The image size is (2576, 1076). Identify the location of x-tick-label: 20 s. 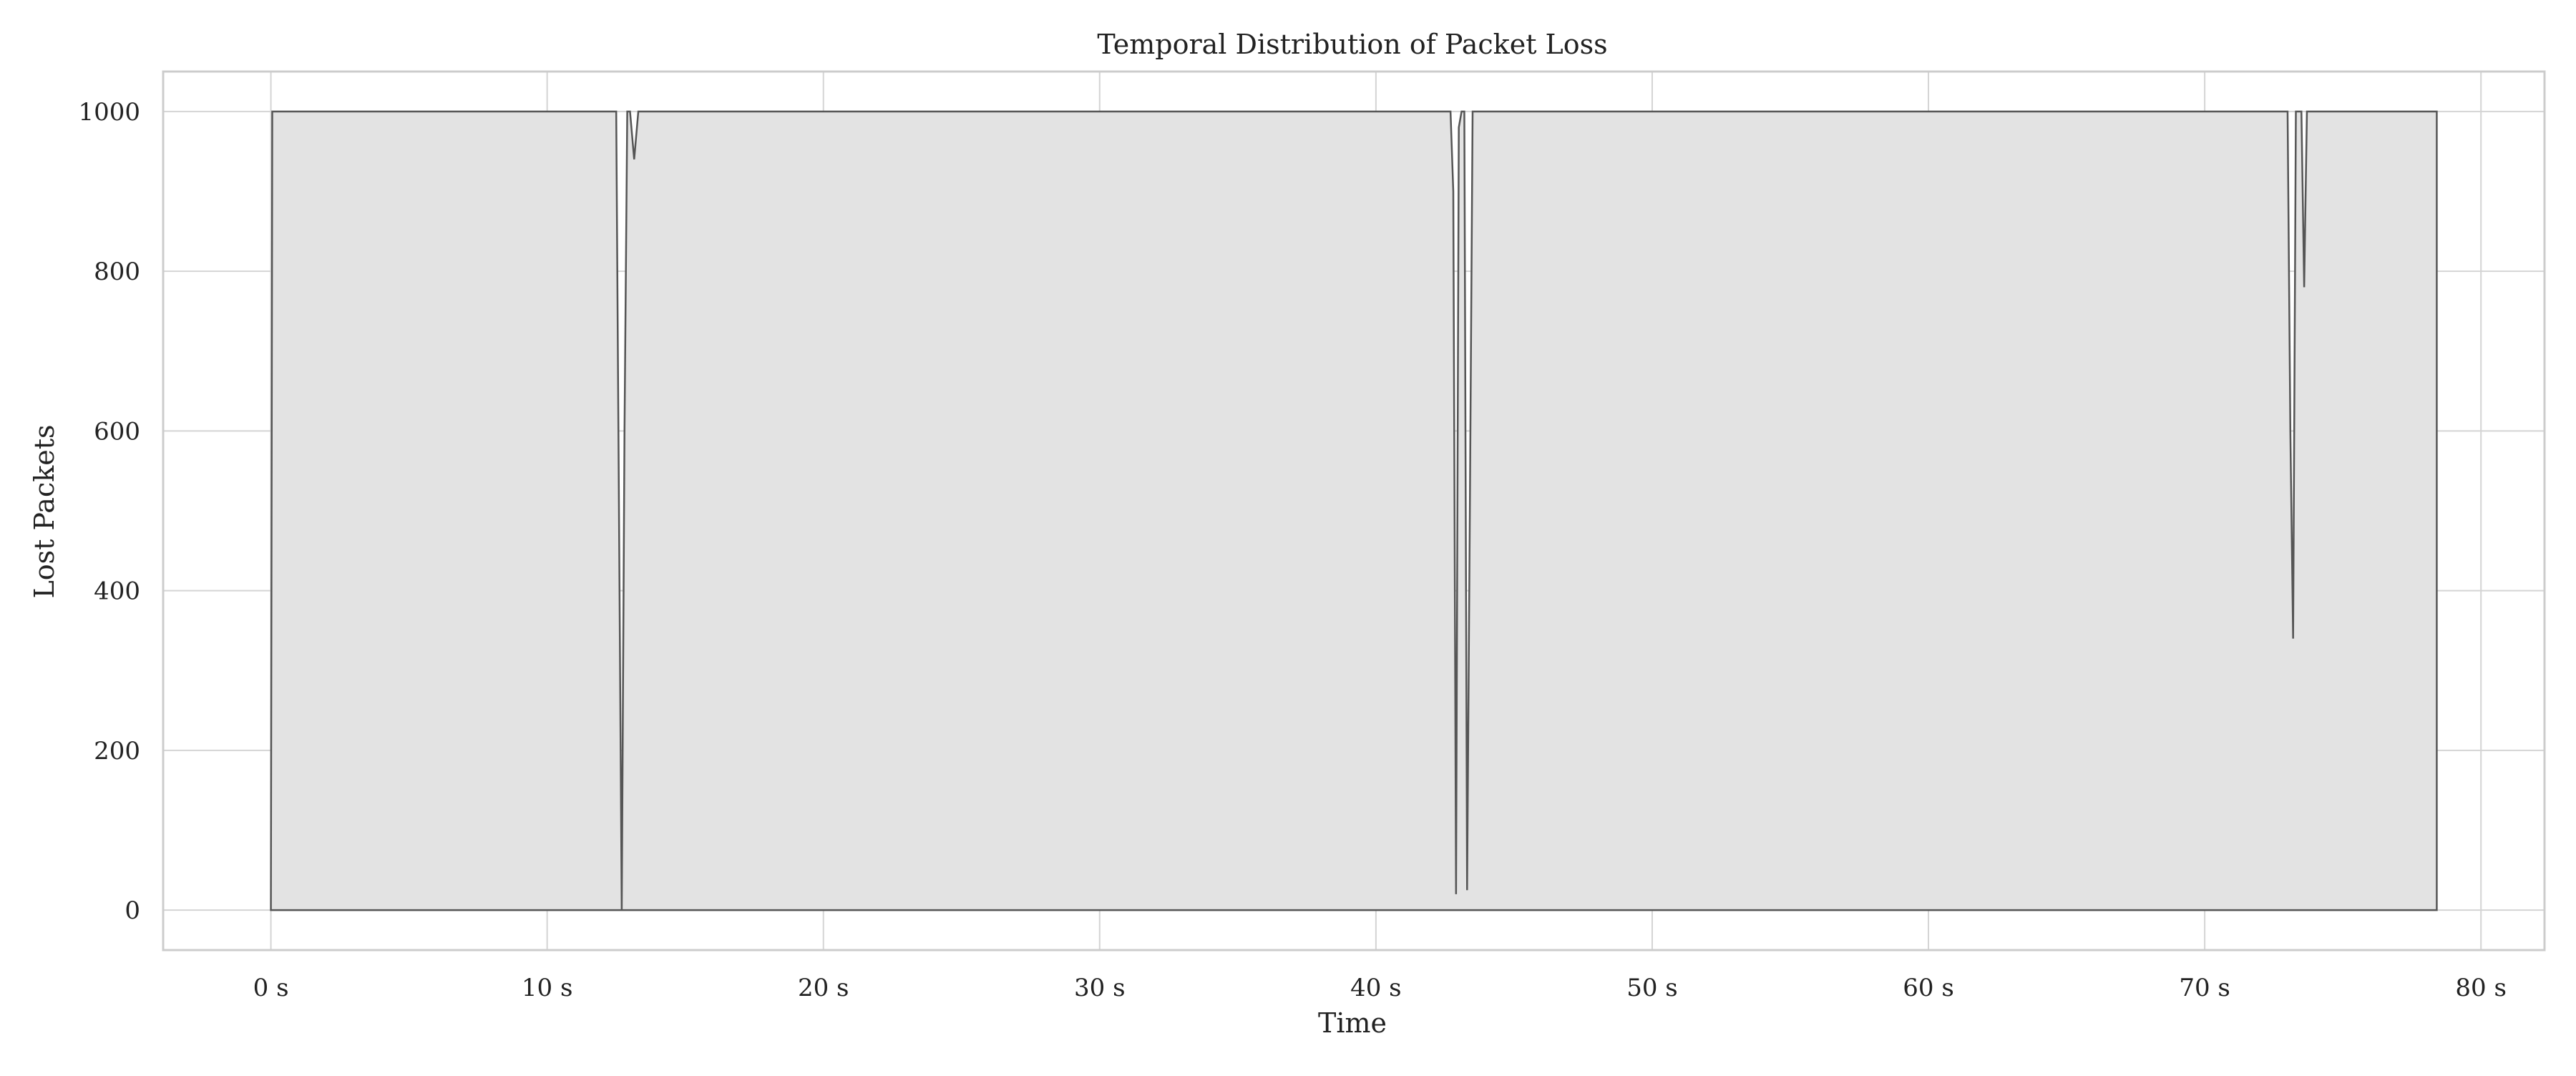
(823, 988).